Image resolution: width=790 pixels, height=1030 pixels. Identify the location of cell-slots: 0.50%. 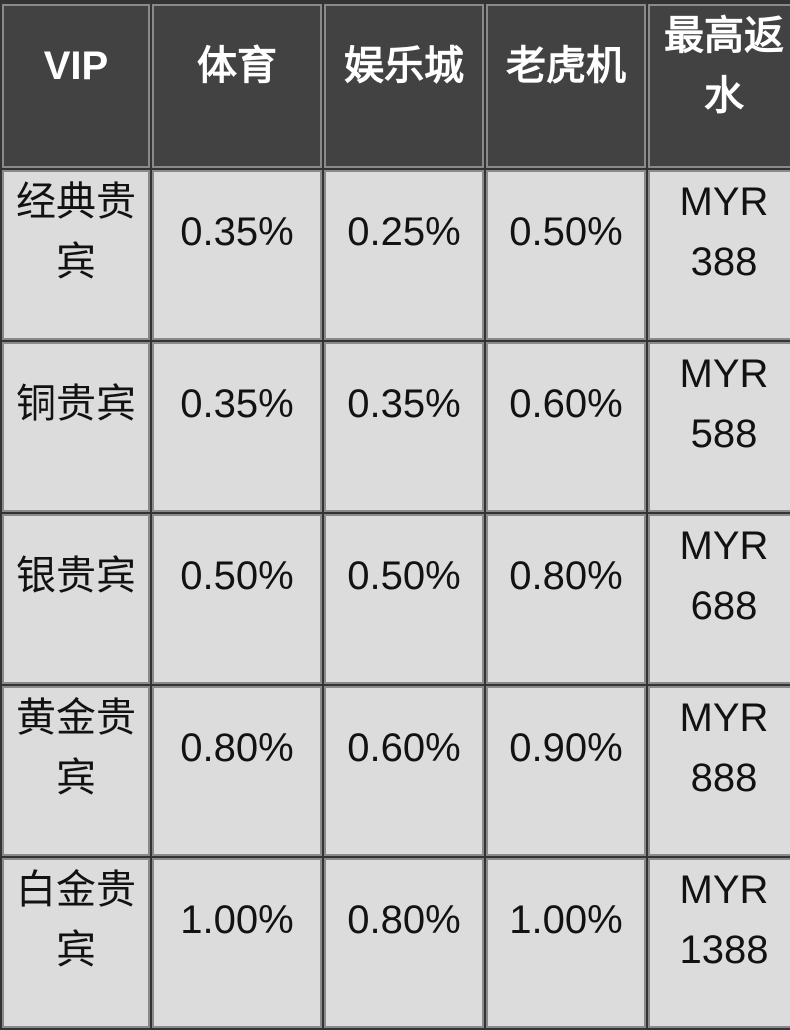
(566, 255).